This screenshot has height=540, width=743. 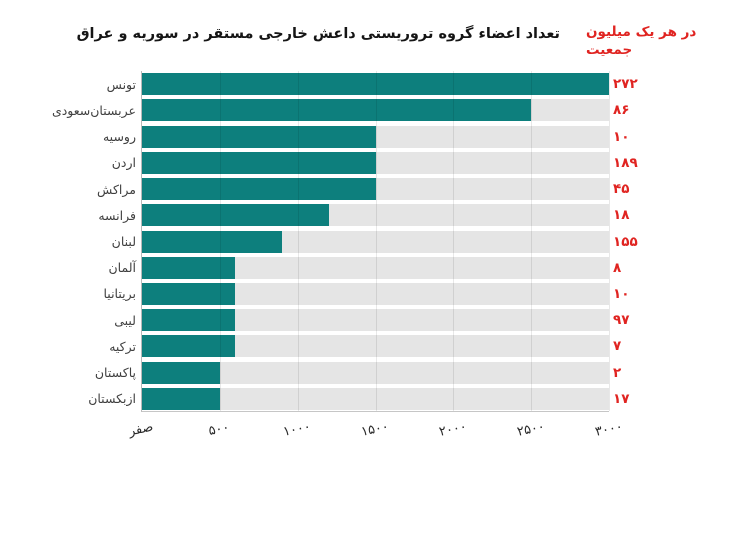 What do you see at coordinates (621, 189) in the screenshot?
I see `per-million-value: ۴۵` at bounding box center [621, 189].